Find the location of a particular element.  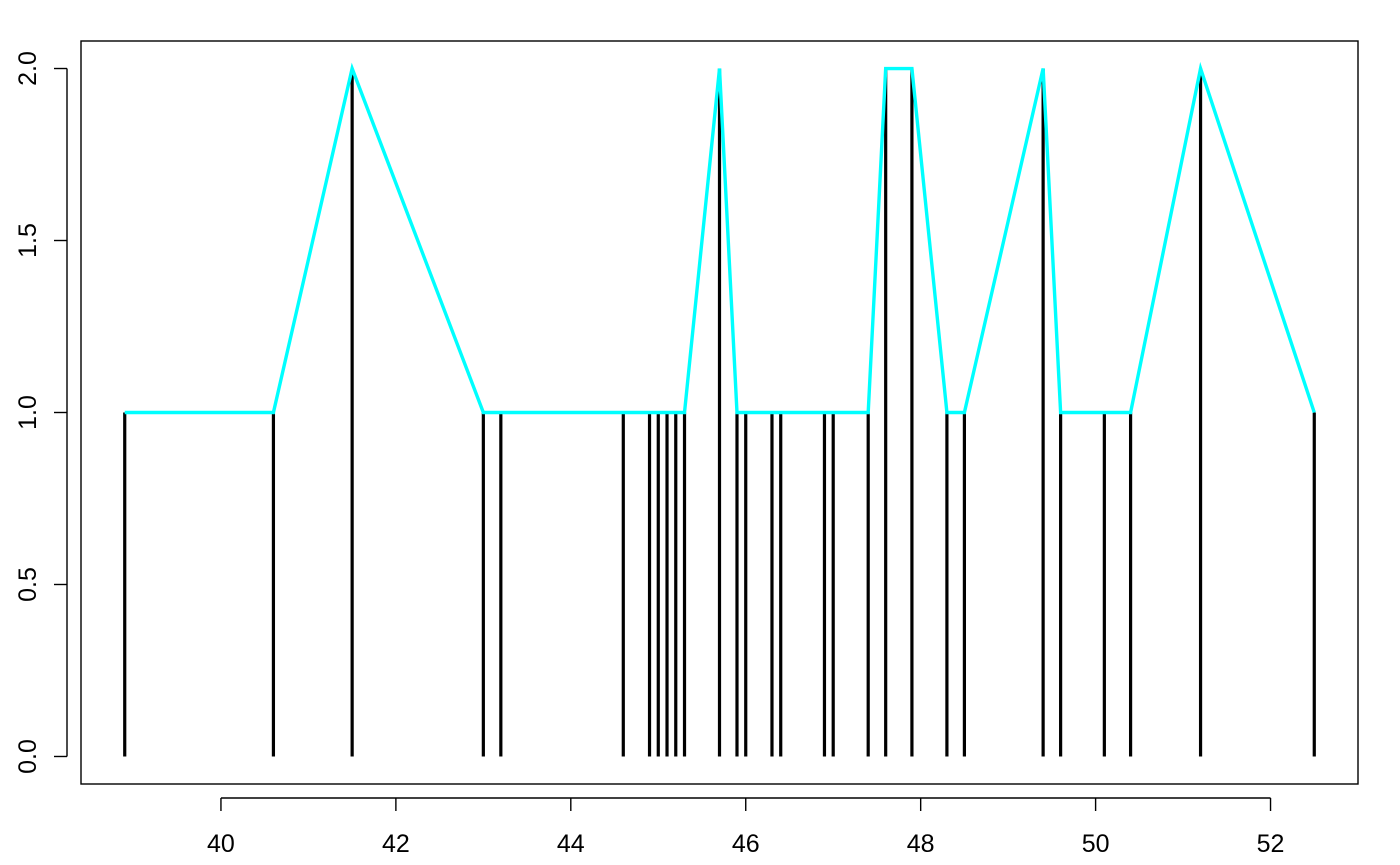

x-tick-label-2: 44 is located at coordinates (571, 844).